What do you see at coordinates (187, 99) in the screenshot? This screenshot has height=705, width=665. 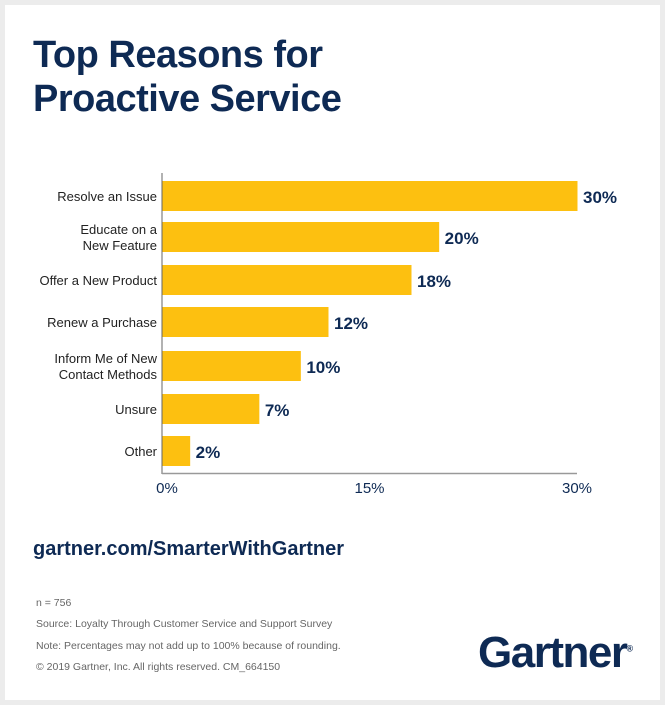 I see `title-line-2: Proactive Service` at bounding box center [187, 99].